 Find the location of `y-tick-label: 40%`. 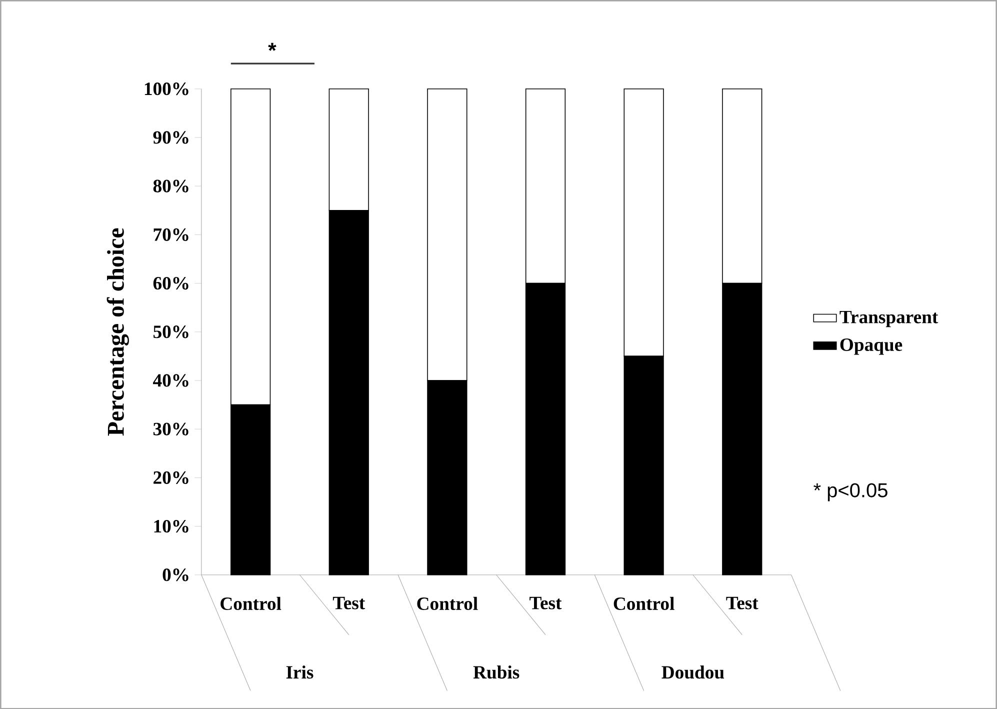

y-tick-label: 40% is located at coordinates (170, 380).